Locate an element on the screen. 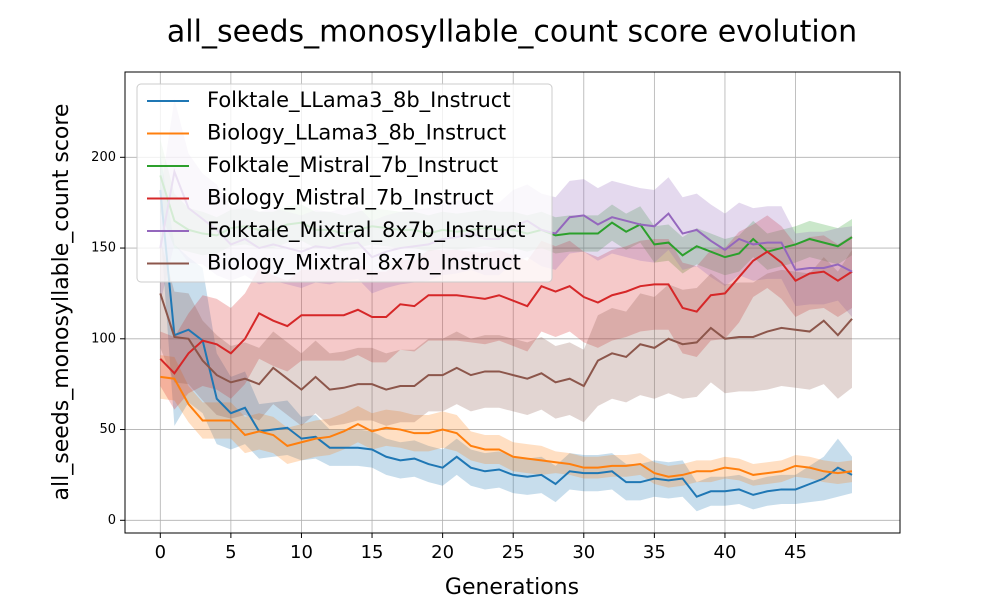  legend-label: Biology_Mistral_7b_Instruct is located at coordinates (350, 198).